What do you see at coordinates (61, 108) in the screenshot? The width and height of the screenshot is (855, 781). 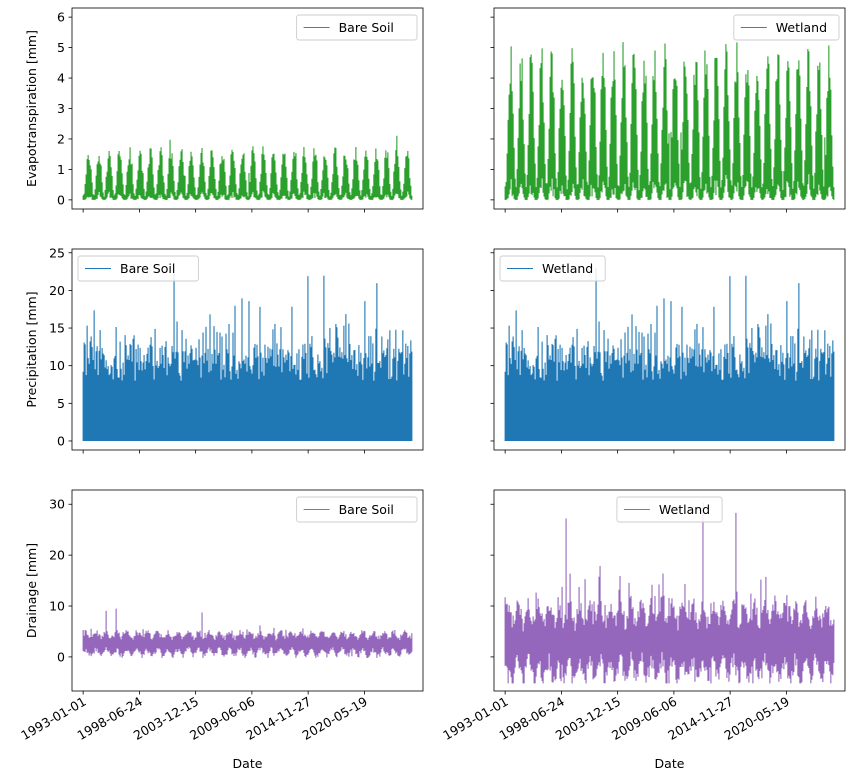 I see `y-tick-label: 3` at bounding box center [61, 108].